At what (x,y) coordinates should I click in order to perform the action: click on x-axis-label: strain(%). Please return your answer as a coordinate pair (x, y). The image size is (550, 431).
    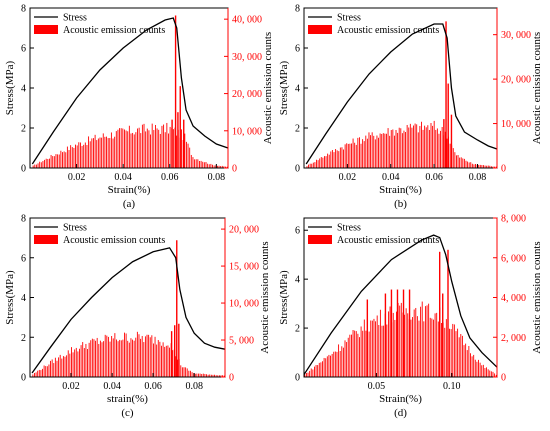
    Looking at the image, I should click on (127, 399).